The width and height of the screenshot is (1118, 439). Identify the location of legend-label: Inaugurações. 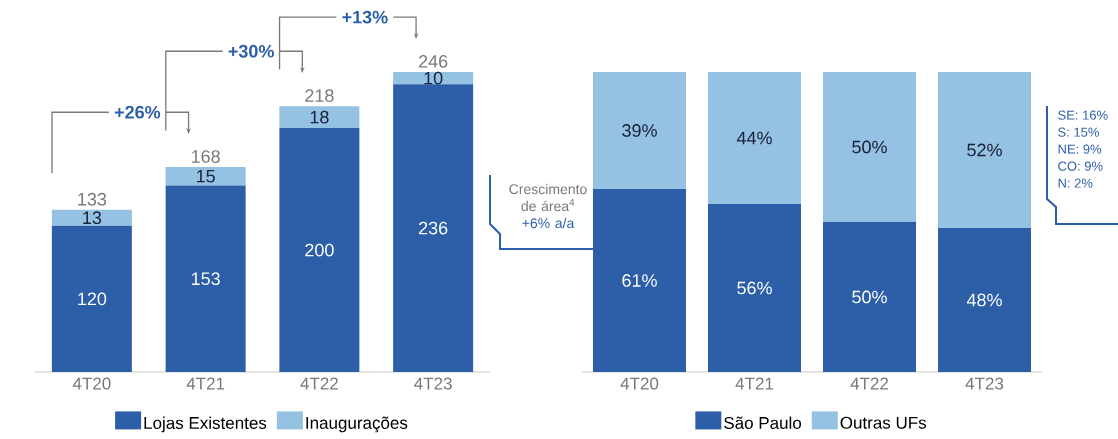
(357, 424).